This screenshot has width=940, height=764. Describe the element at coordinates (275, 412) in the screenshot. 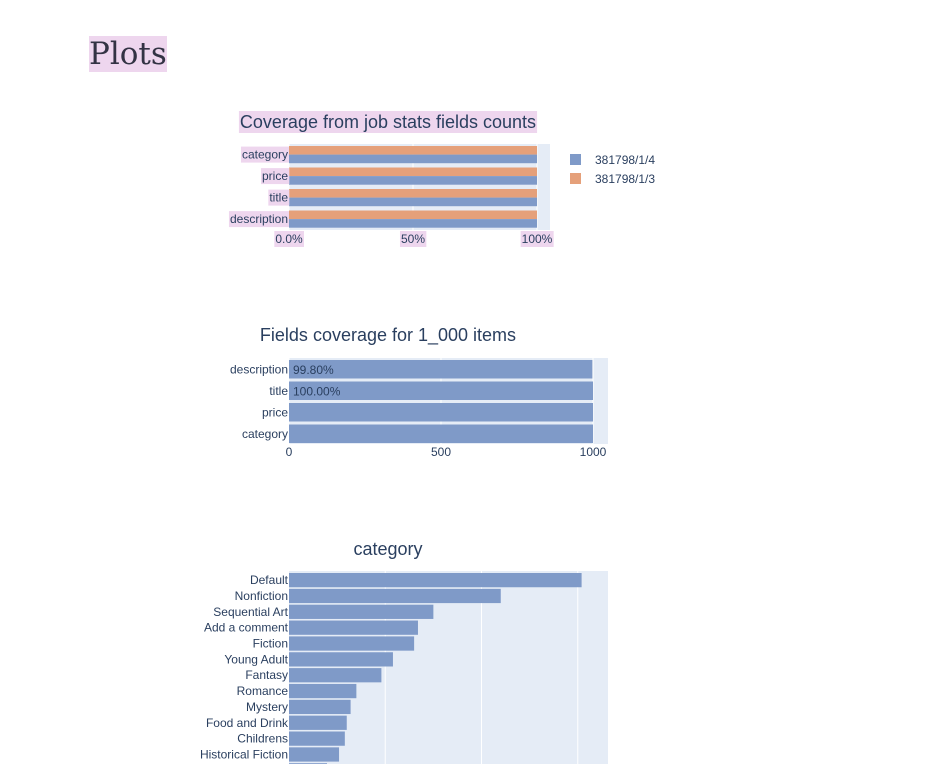

I see `chart2-ylabel: price` at that location.